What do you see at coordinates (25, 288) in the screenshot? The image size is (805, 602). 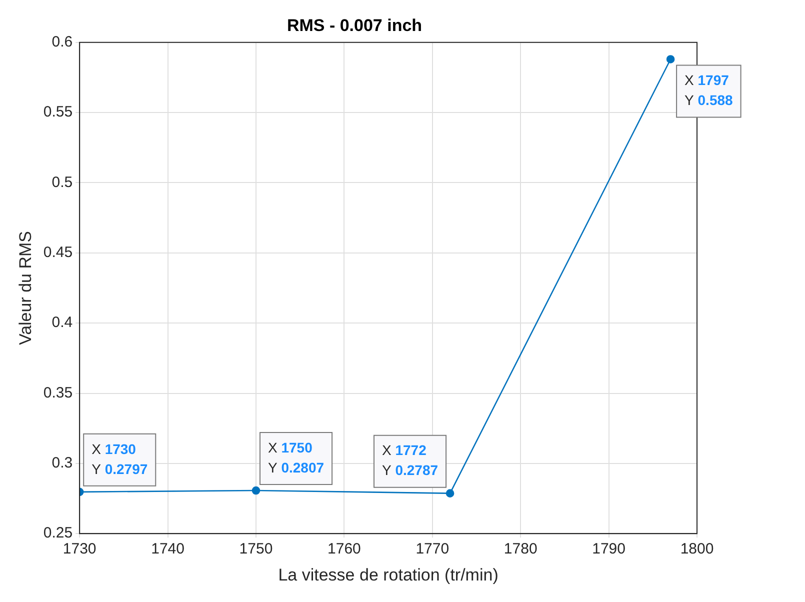 I see `y-axis-title: Valeur du RMS` at bounding box center [25, 288].